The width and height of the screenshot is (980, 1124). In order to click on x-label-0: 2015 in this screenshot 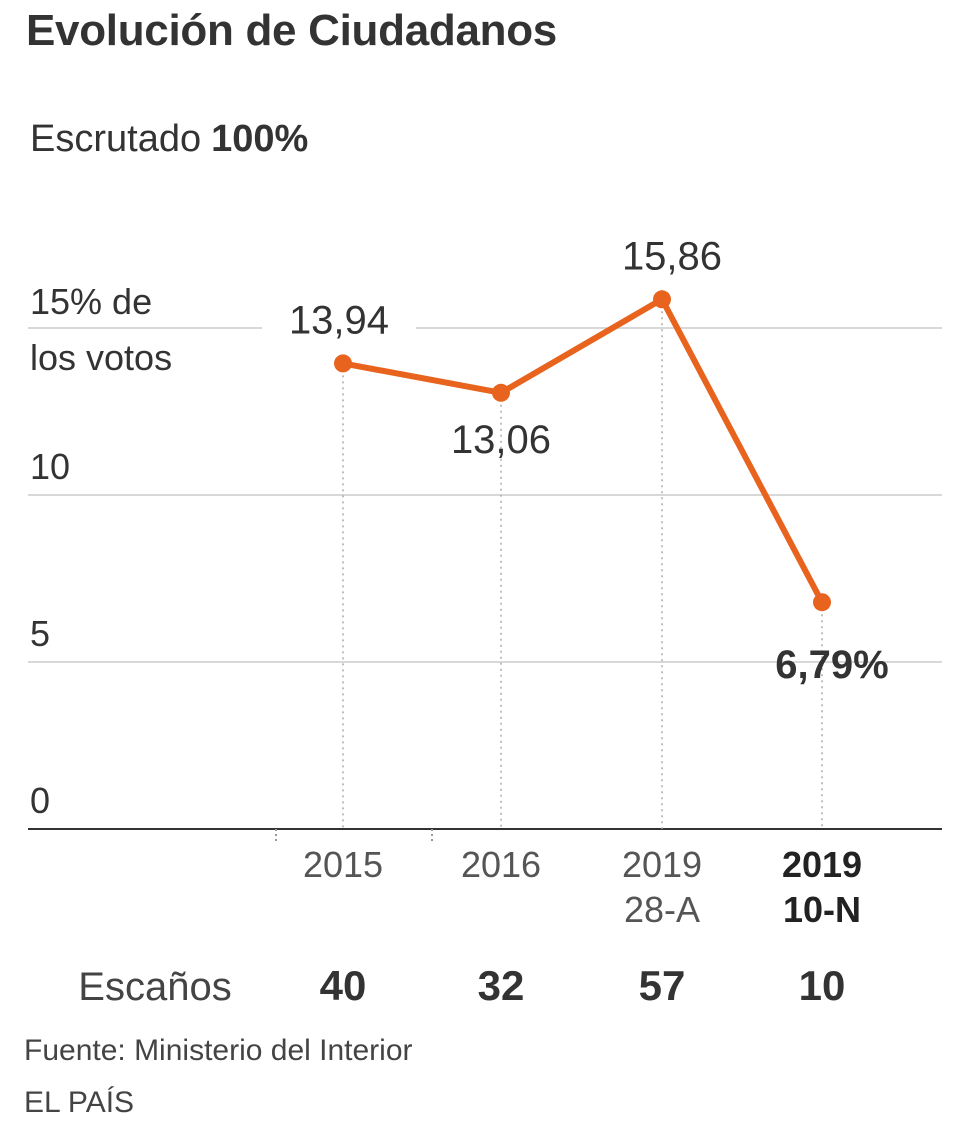, I will do `click(343, 864)`.